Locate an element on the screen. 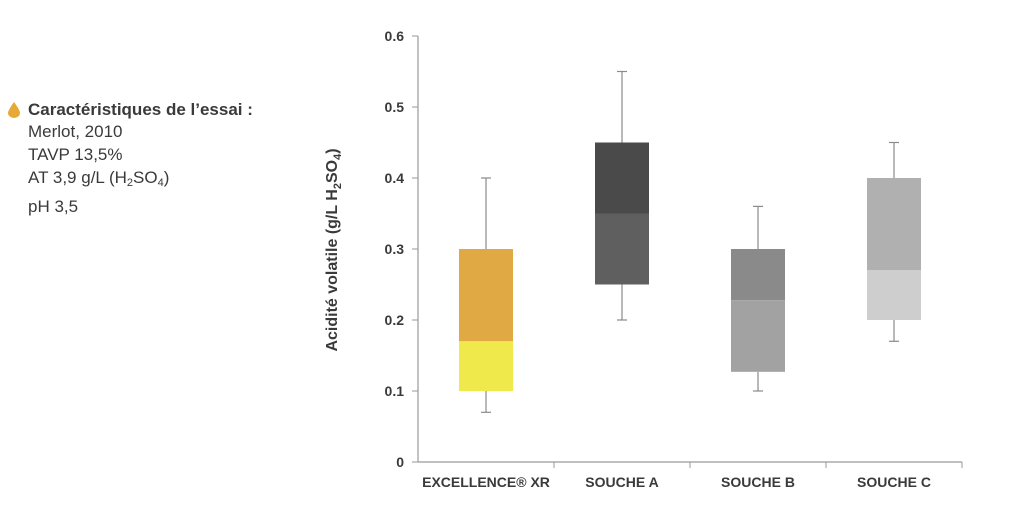  at-end: ) is located at coordinates (166, 177).